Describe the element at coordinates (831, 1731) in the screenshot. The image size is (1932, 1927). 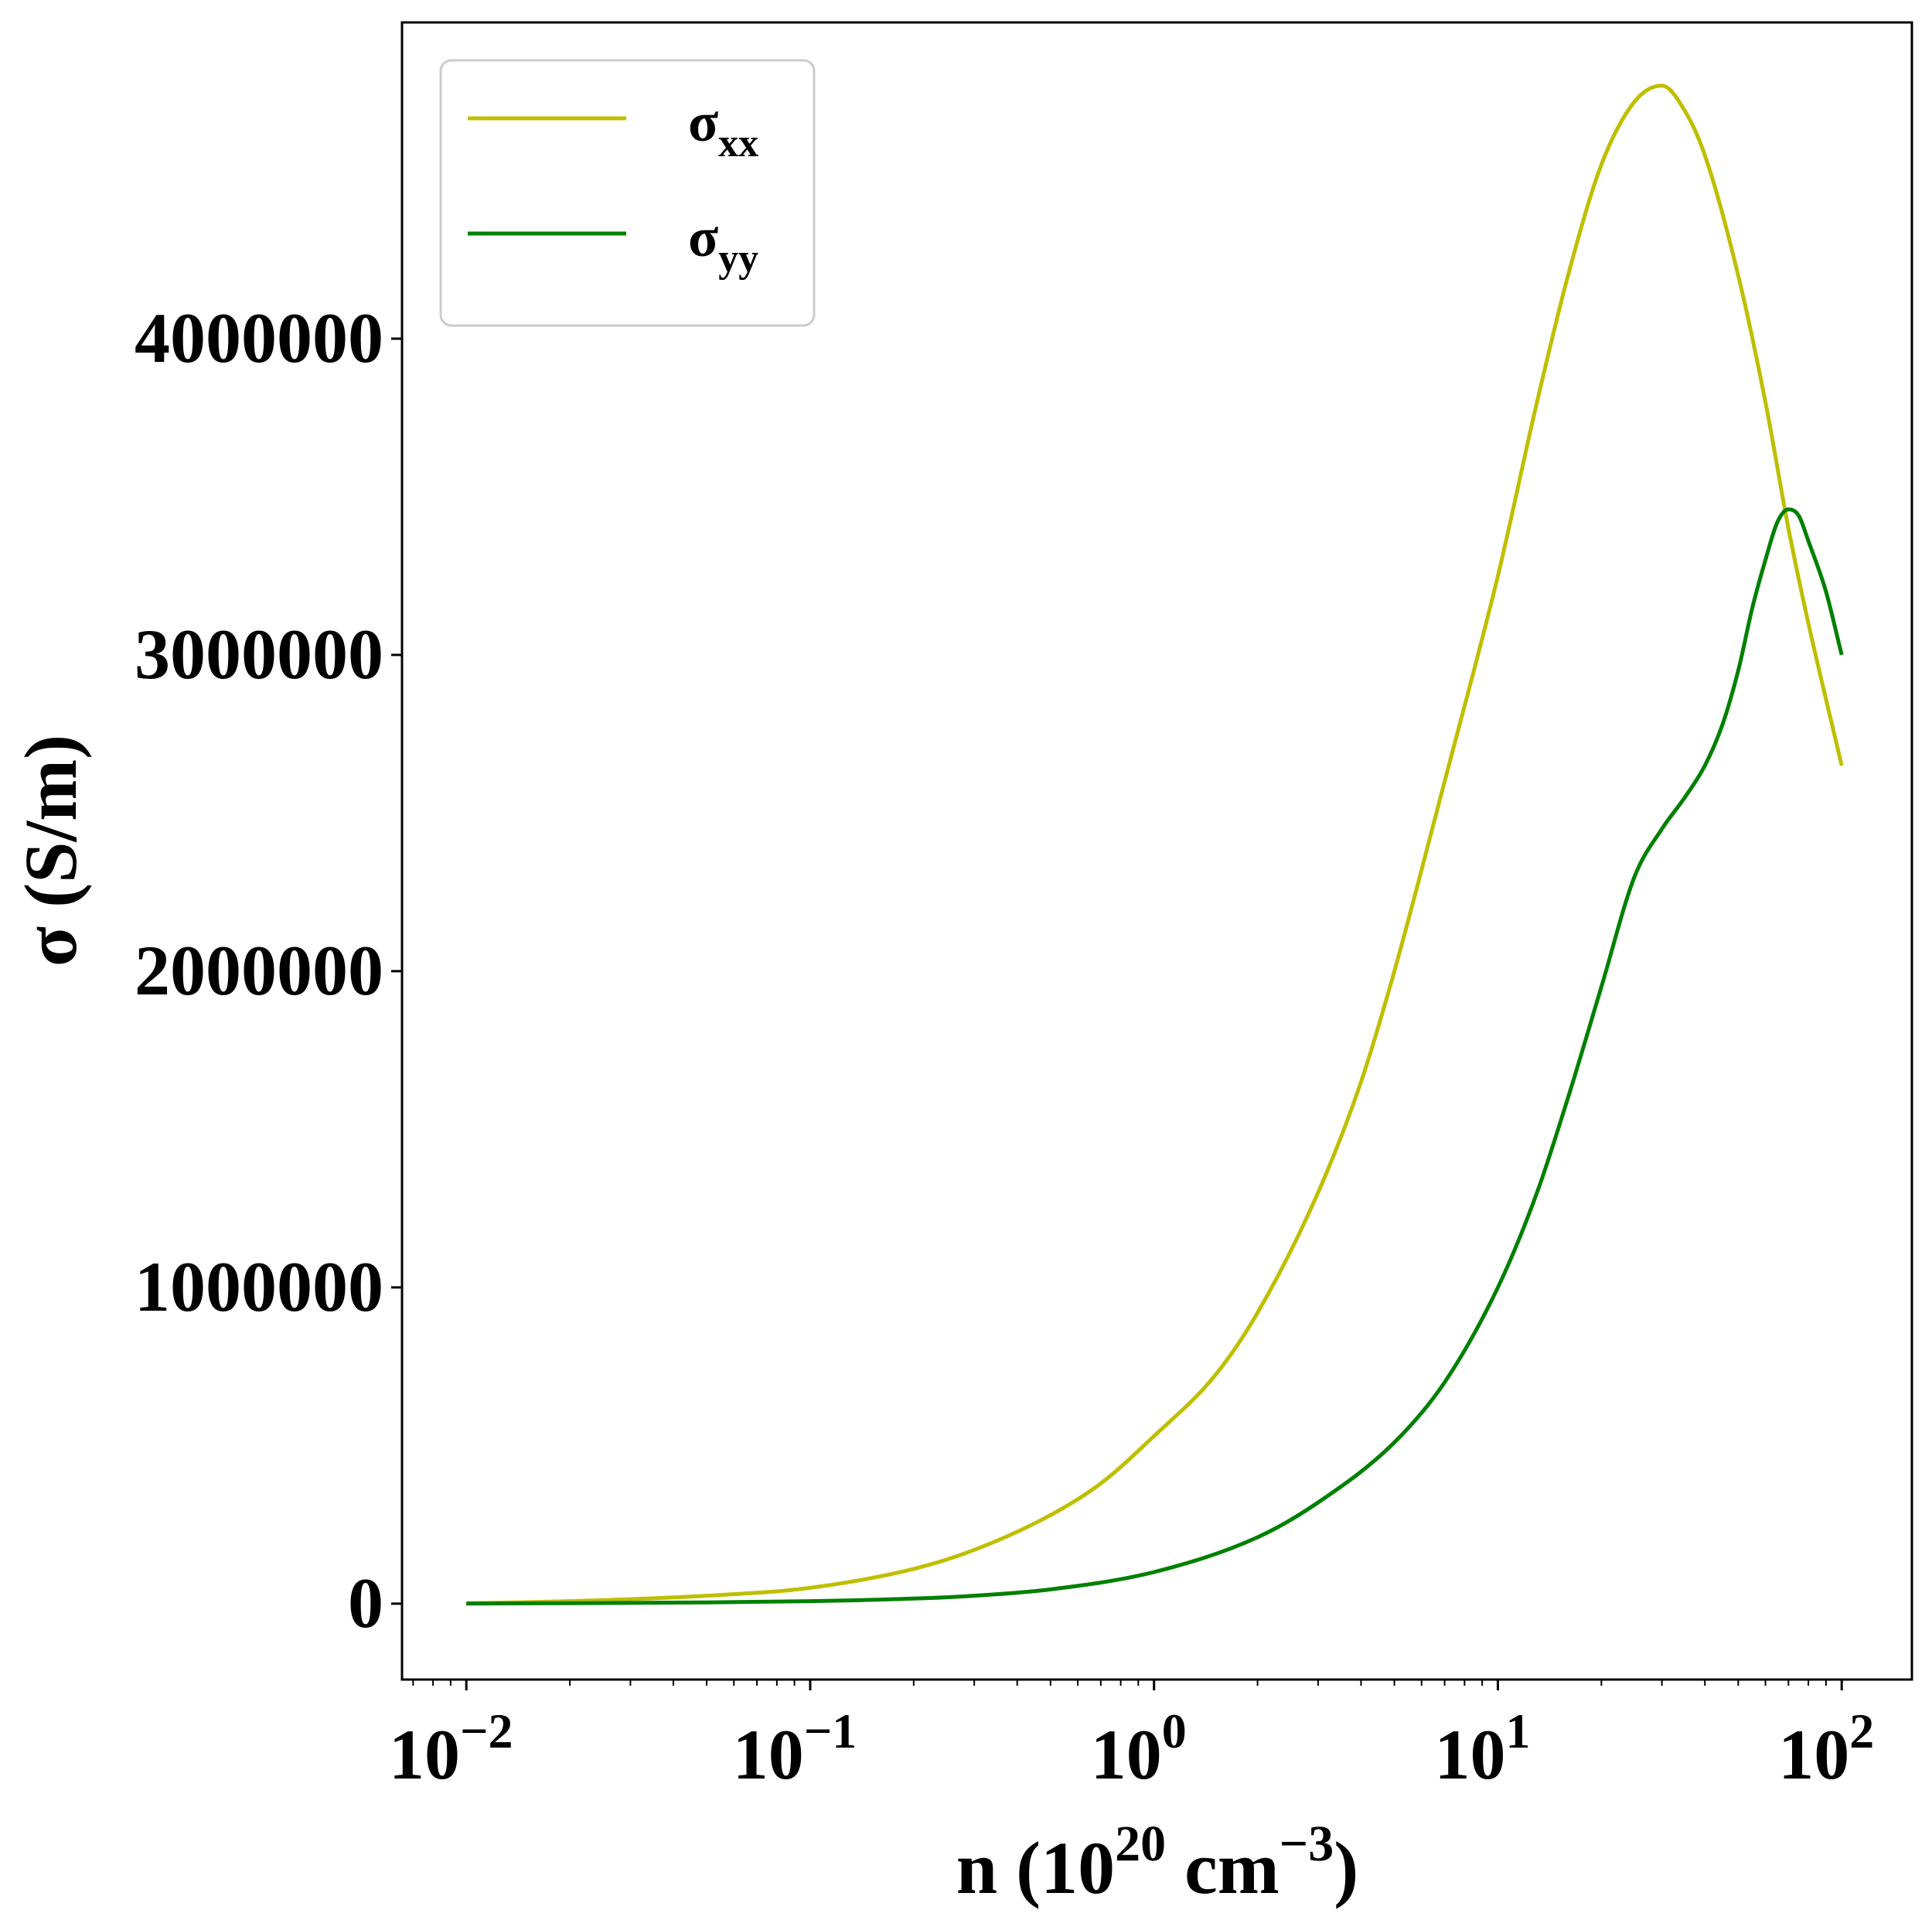
I see `x-tick-exponent: −1` at that location.